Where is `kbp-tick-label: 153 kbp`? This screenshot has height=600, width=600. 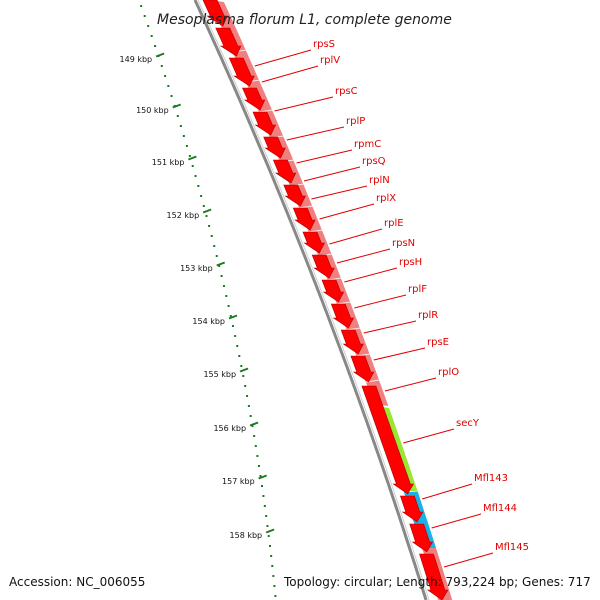 kbp-tick-label: 153 kbp is located at coordinates (196, 268).